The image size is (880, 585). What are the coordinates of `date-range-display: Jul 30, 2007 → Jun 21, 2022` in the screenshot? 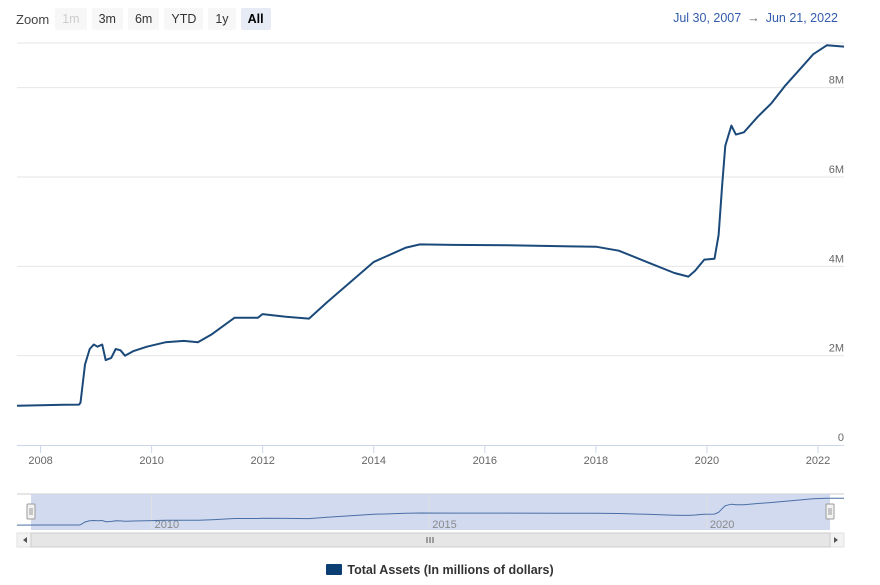 It's located at (755, 18).